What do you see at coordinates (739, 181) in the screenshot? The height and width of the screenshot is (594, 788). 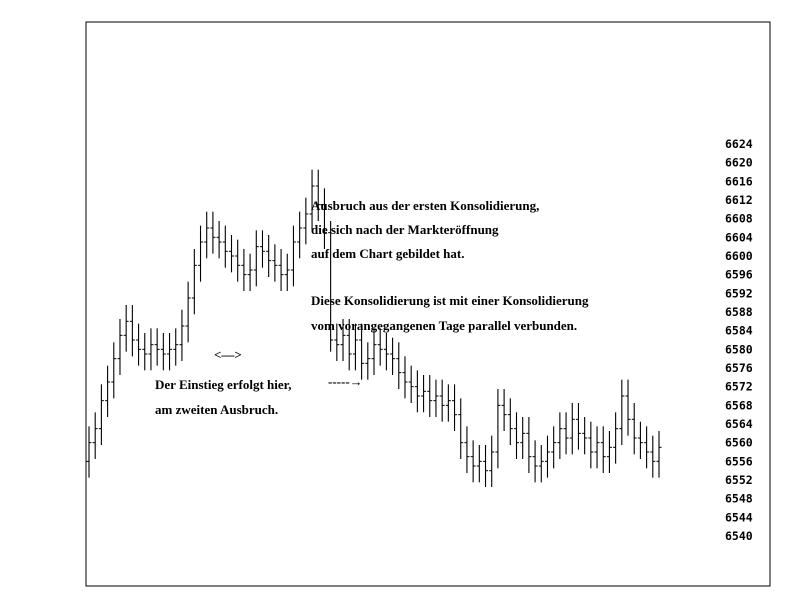 I see `y-tick-label: 6616` at bounding box center [739, 181].